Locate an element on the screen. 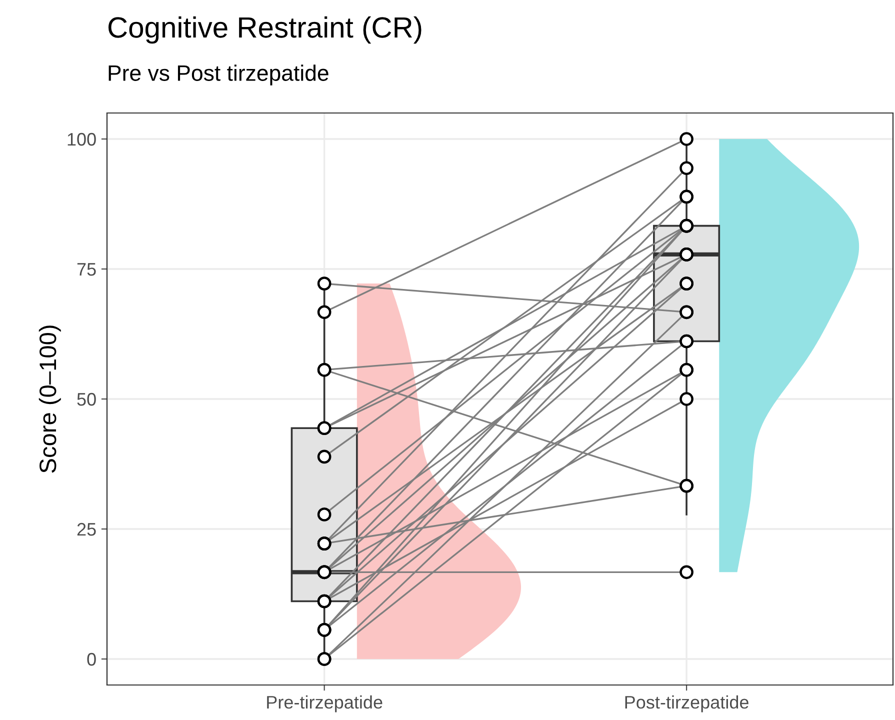 This screenshot has width=895, height=720. y-tick-label: 0 is located at coordinates (91, 659).